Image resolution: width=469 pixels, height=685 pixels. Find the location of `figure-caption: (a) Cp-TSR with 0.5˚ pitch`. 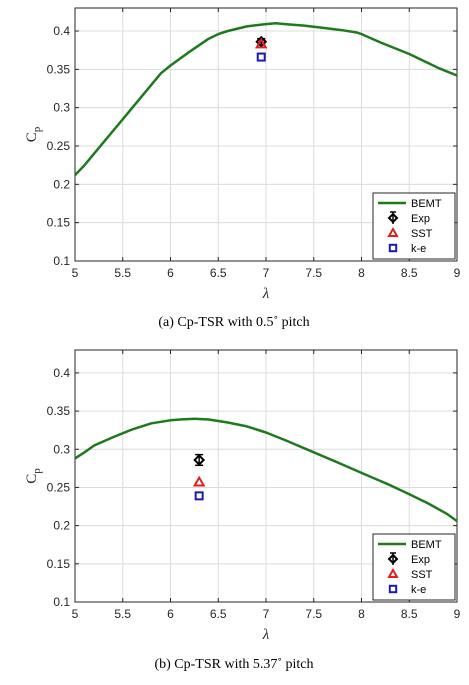

figure-caption: (a) Cp-TSR with 0.5˚ pitch is located at coordinates (233, 322).